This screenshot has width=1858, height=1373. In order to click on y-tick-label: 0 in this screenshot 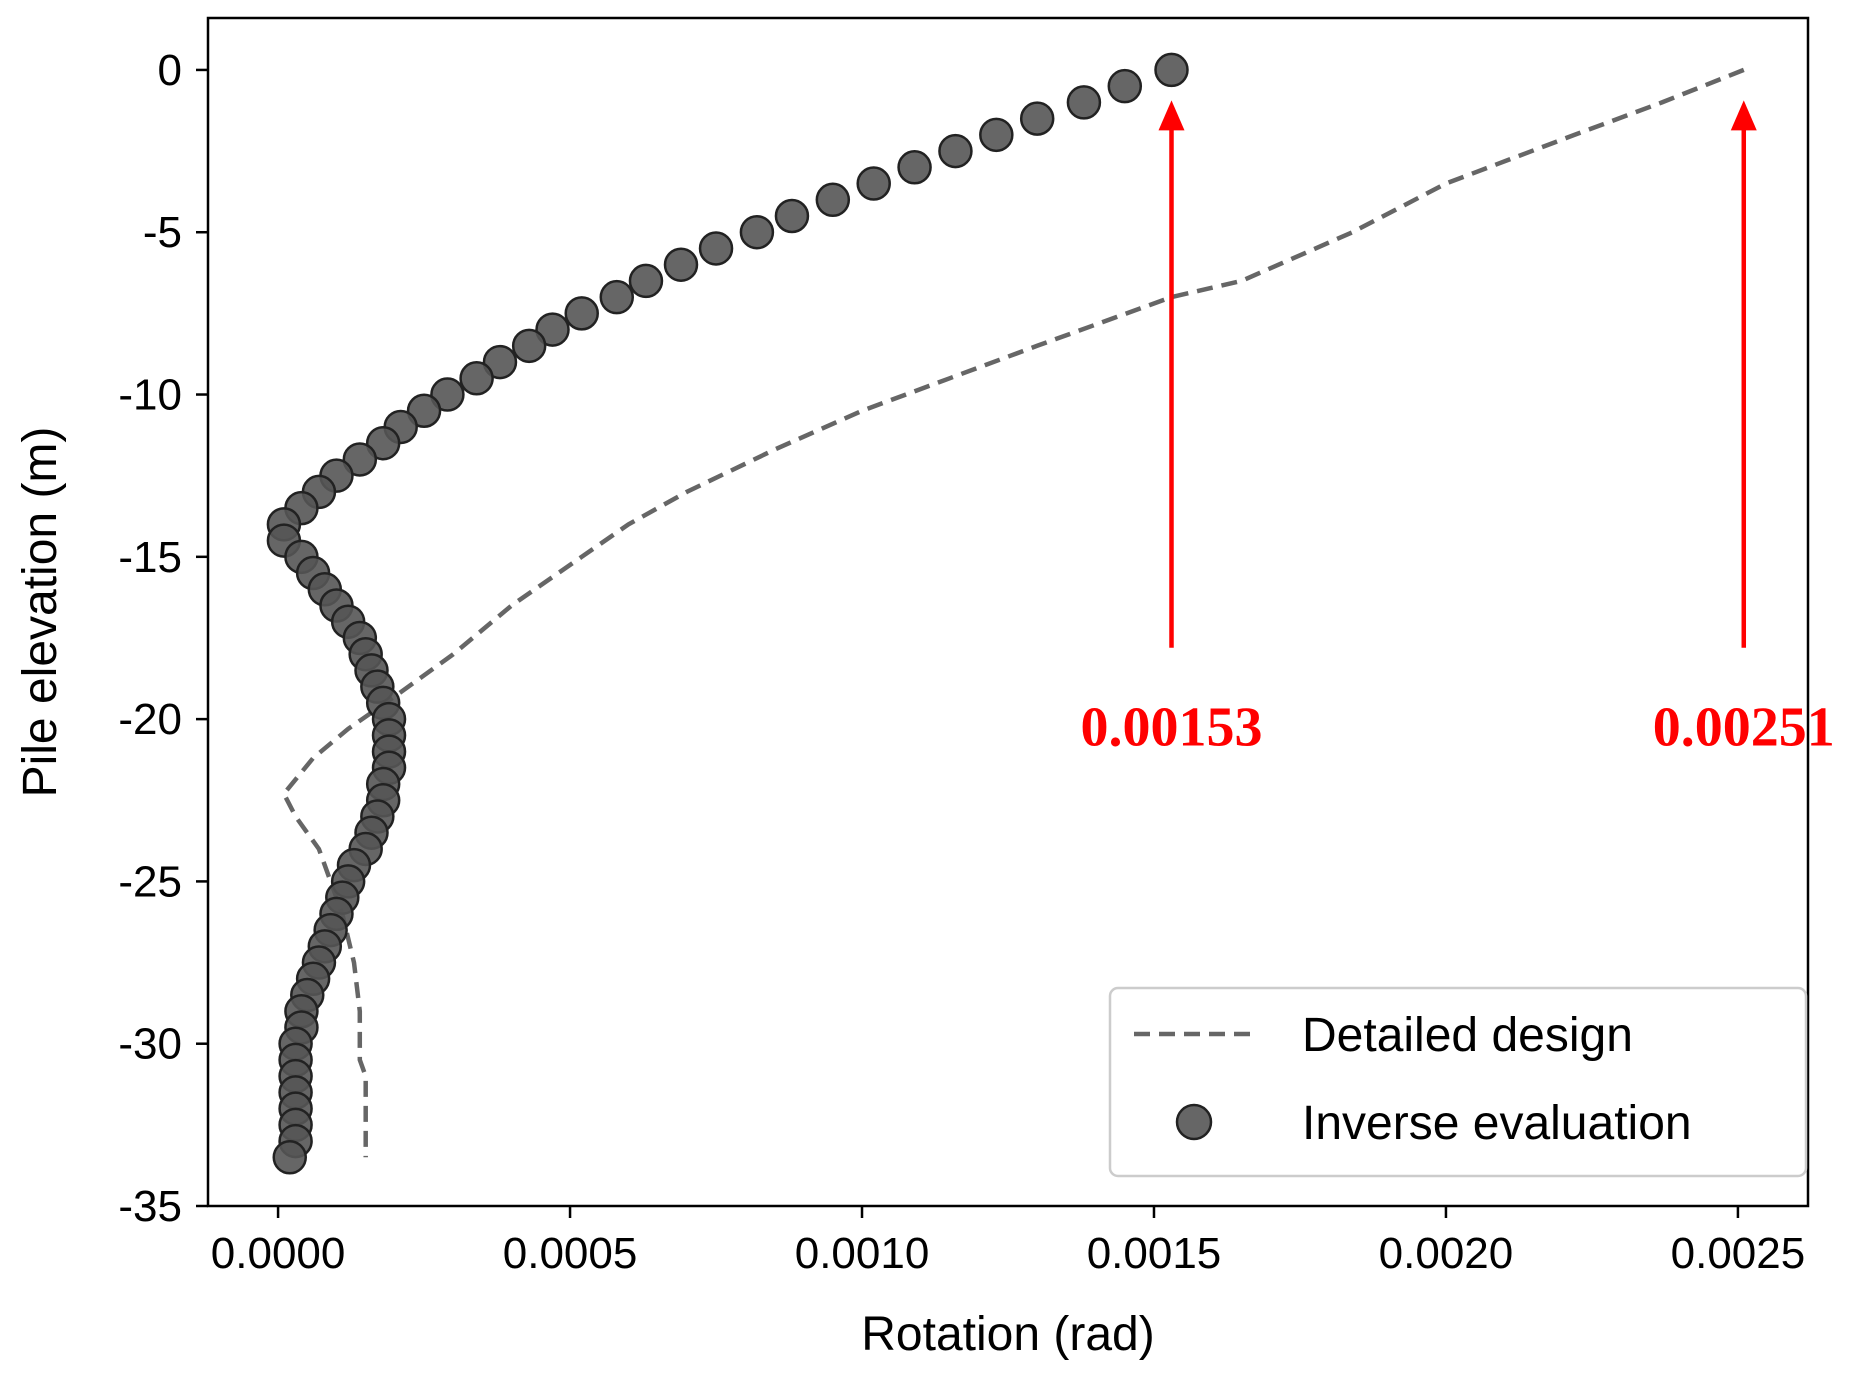, I will do `click(170, 70)`.